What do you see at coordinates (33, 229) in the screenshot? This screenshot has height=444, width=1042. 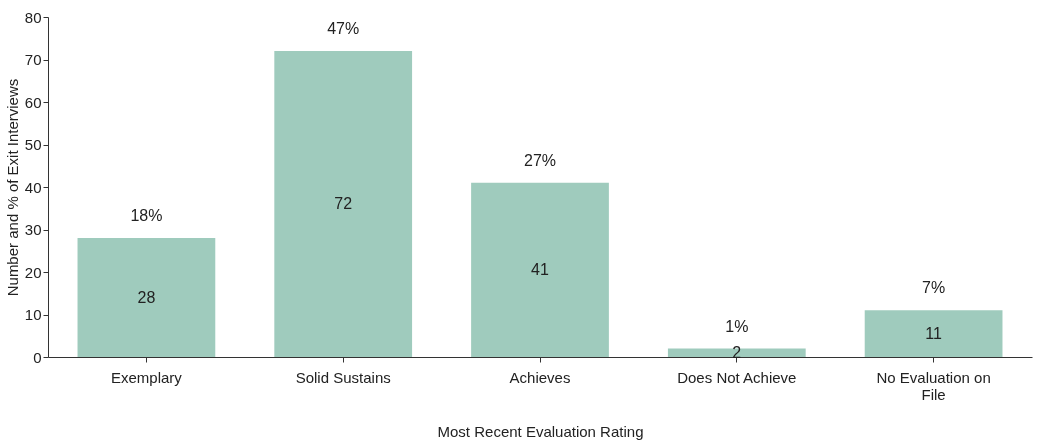 I see `y-tick-label: 30` at bounding box center [33, 229].